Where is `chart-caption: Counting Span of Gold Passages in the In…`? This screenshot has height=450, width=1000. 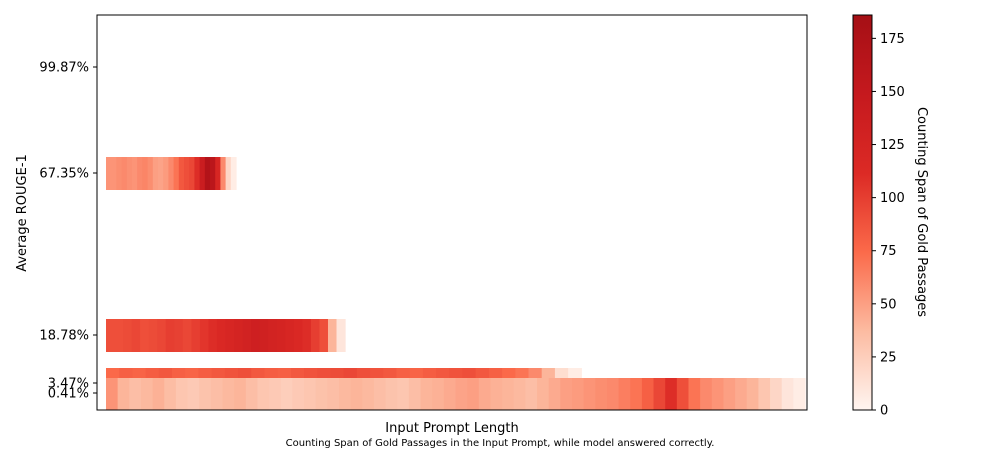
chart-caption: Counting Span of Gold Passages in the In… is located at coordinates (500, 443).